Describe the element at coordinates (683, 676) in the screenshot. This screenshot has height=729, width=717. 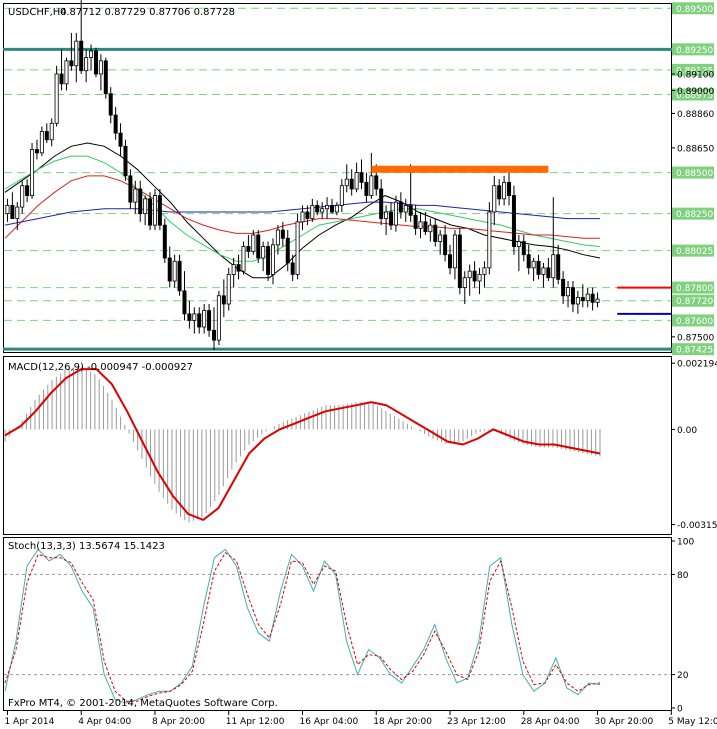
I see `stoch-tick-label: 20` at that location.